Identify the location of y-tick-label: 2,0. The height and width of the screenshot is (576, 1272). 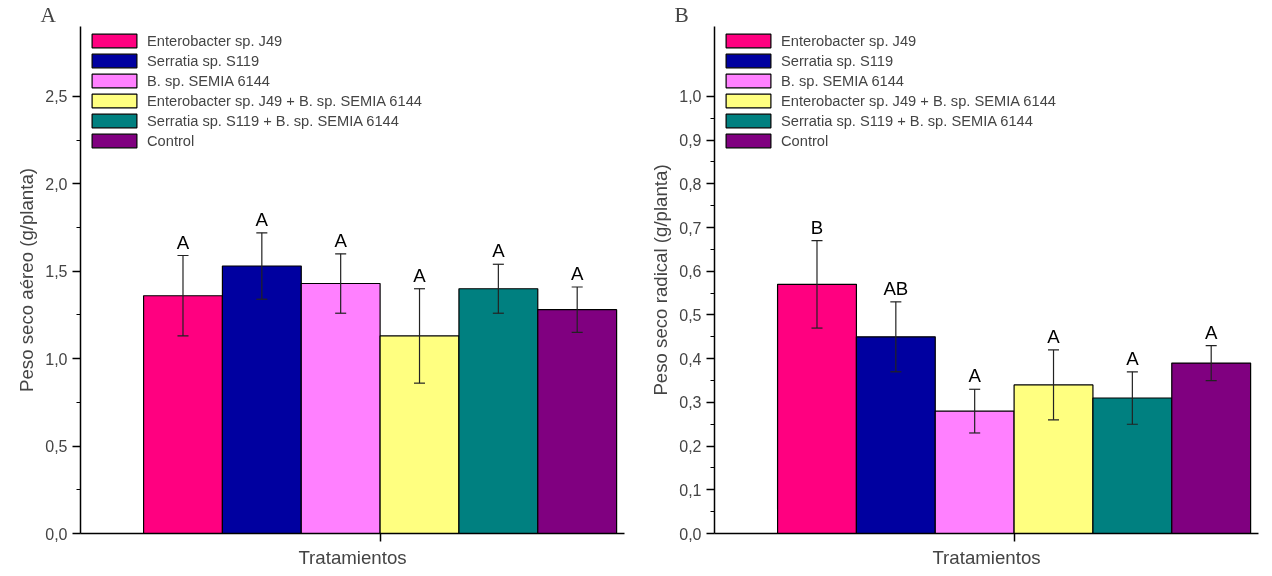
(56, 184).